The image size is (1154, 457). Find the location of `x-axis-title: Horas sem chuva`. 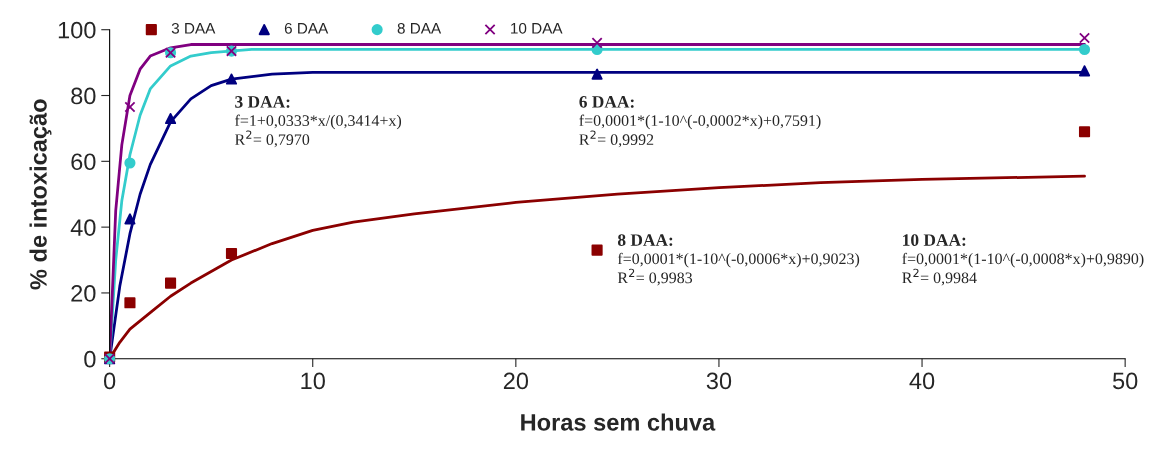

x-axis-title: Horas sem chuva is located at coordinates (618, 422).